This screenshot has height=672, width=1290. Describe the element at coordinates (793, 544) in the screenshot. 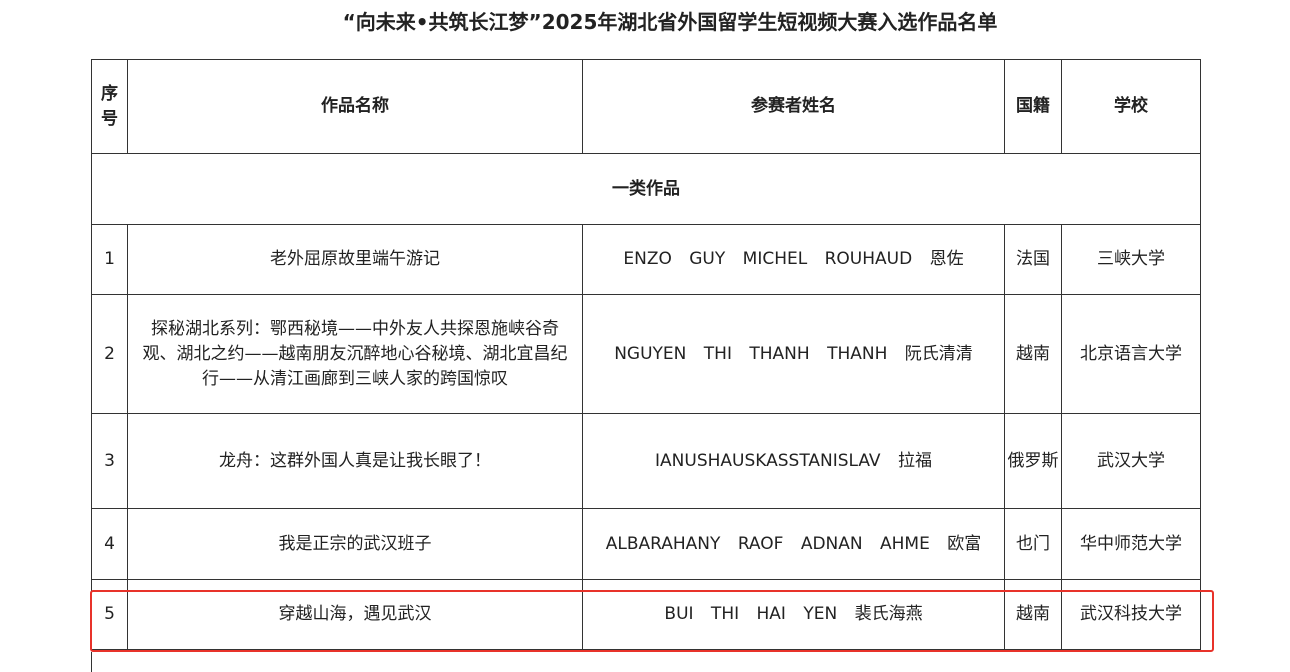

I see `participant-name: ALBARAHANY RAOF ADNAN AHME 欧富` at that location.